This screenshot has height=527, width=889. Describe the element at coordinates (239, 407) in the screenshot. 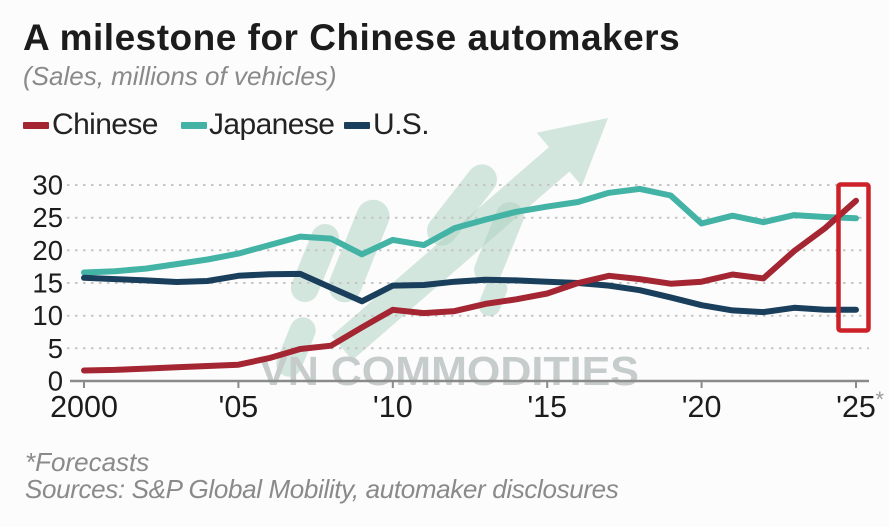

I see `svg-text: '05` at that location.